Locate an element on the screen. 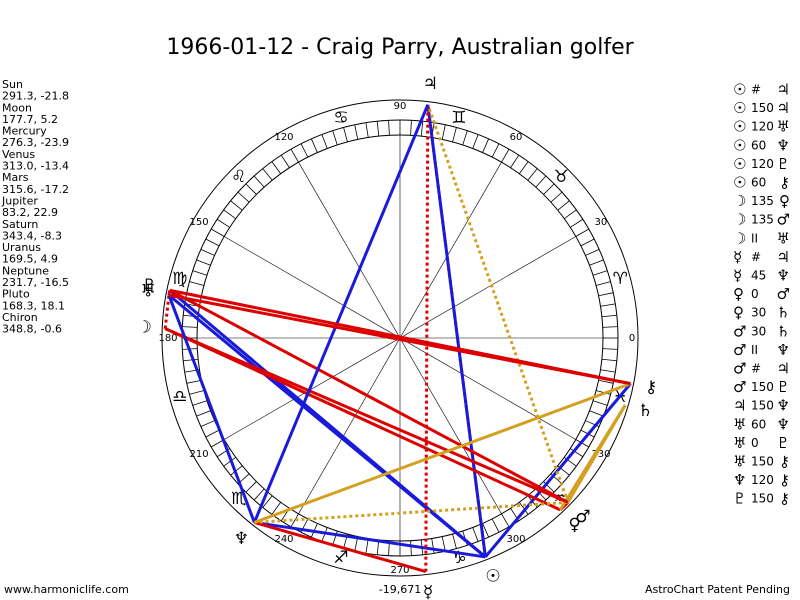 This screenshot has height=600, width=800. degree-label: 90 is located at coordinates (400, 106).